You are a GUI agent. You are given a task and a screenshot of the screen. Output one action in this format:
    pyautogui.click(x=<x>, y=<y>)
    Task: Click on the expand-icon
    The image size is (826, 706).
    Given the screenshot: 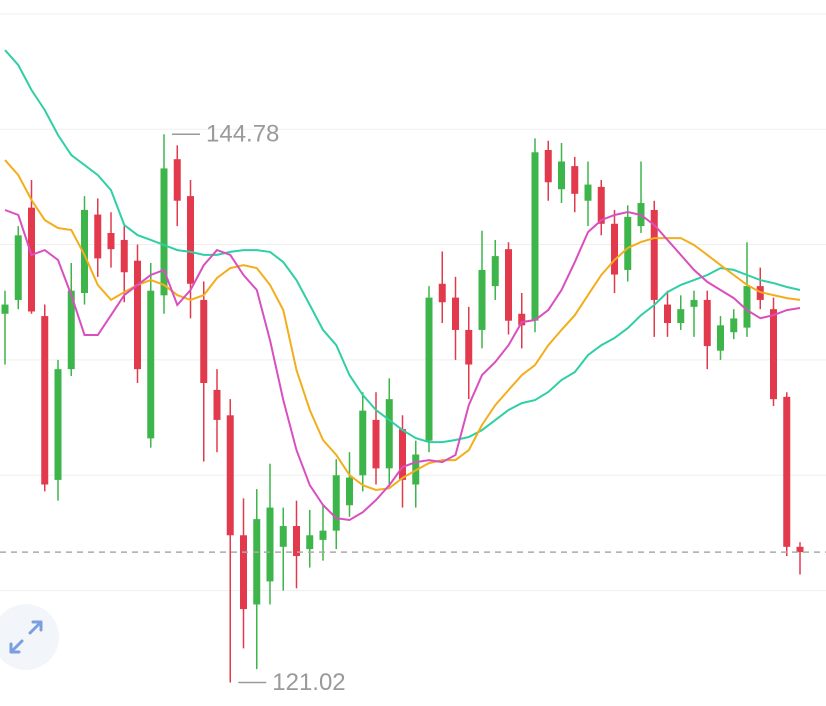 What is the action you would take?
    pyautogui.click(x=26, y=637)
    